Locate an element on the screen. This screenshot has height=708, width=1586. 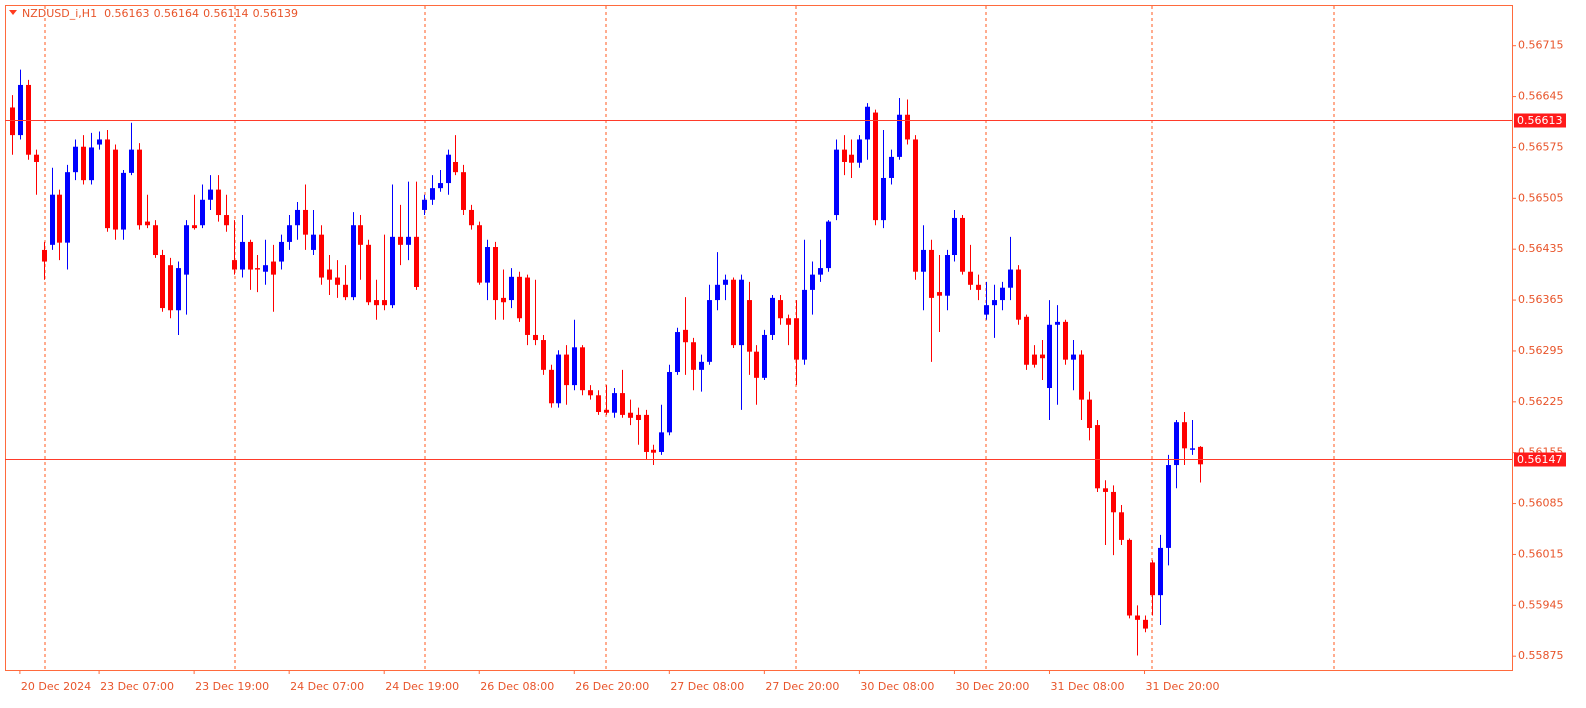
y-tick-label: 0.56085 is located at coordinates (1541, 503).